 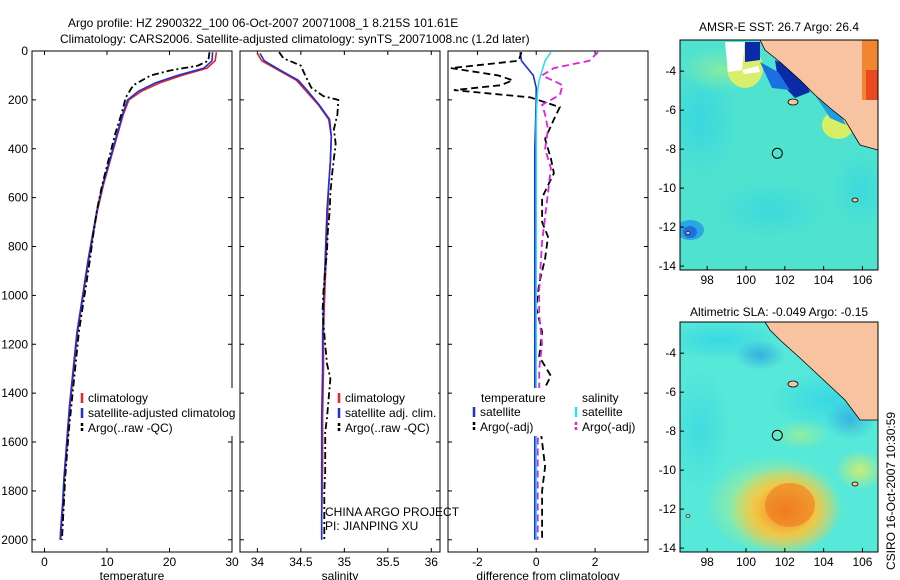 I want to click on sla-map-frame, so click(x=779, y=437).